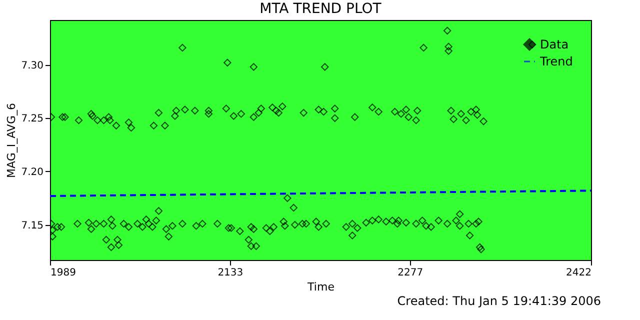 Image resolution: width=640 pixels, height=320 pixels. What do you see at coordinates (320, 287) in the screenshot?
I see `x-axis-title: Time` at bounding box center [320, 287].